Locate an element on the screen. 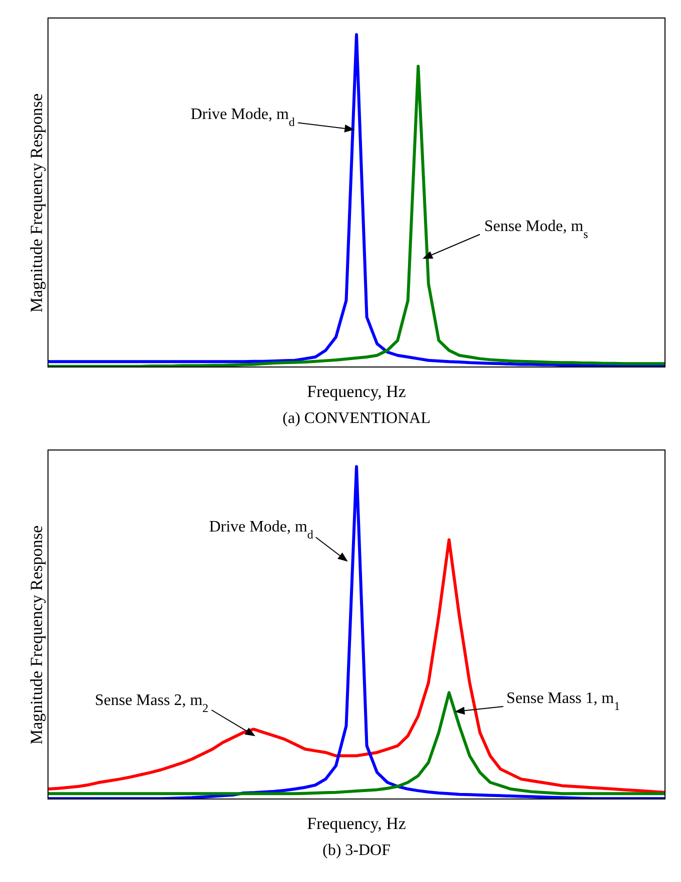 The image size is (681, 882). text: (a) CONVENTIONAL is located at coordinates (357, 419).